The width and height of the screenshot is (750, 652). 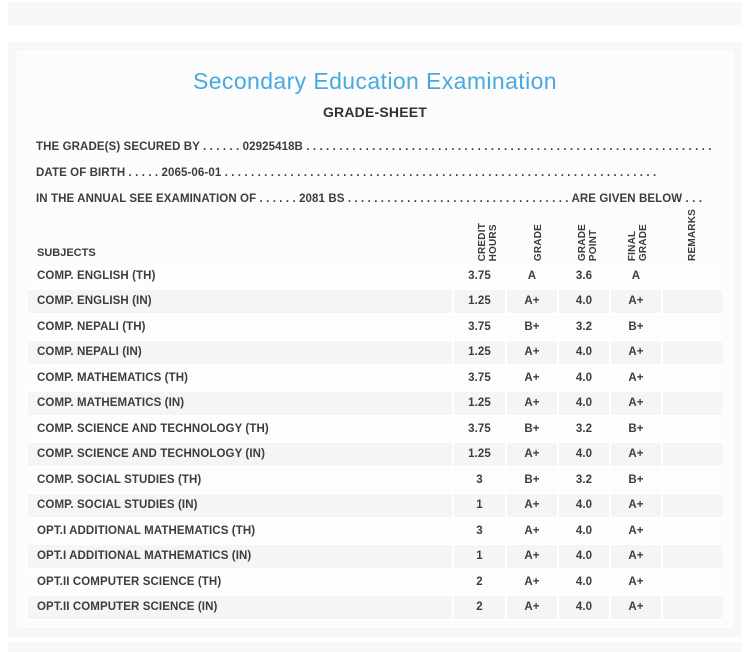 I want to click on header-credit-hours: CREDIT HOURS, so click(x=487, y=241).